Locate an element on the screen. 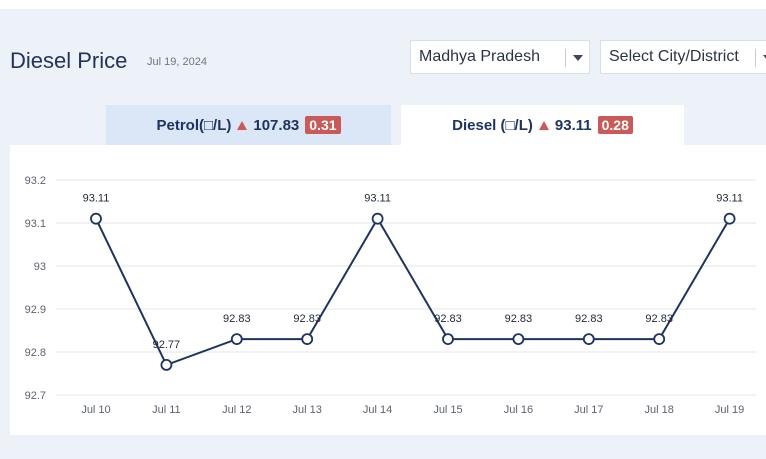 The width and height of the screenshot is (766, 459). state-select: Madhya Pradesh is located at coordinates (500, 57).